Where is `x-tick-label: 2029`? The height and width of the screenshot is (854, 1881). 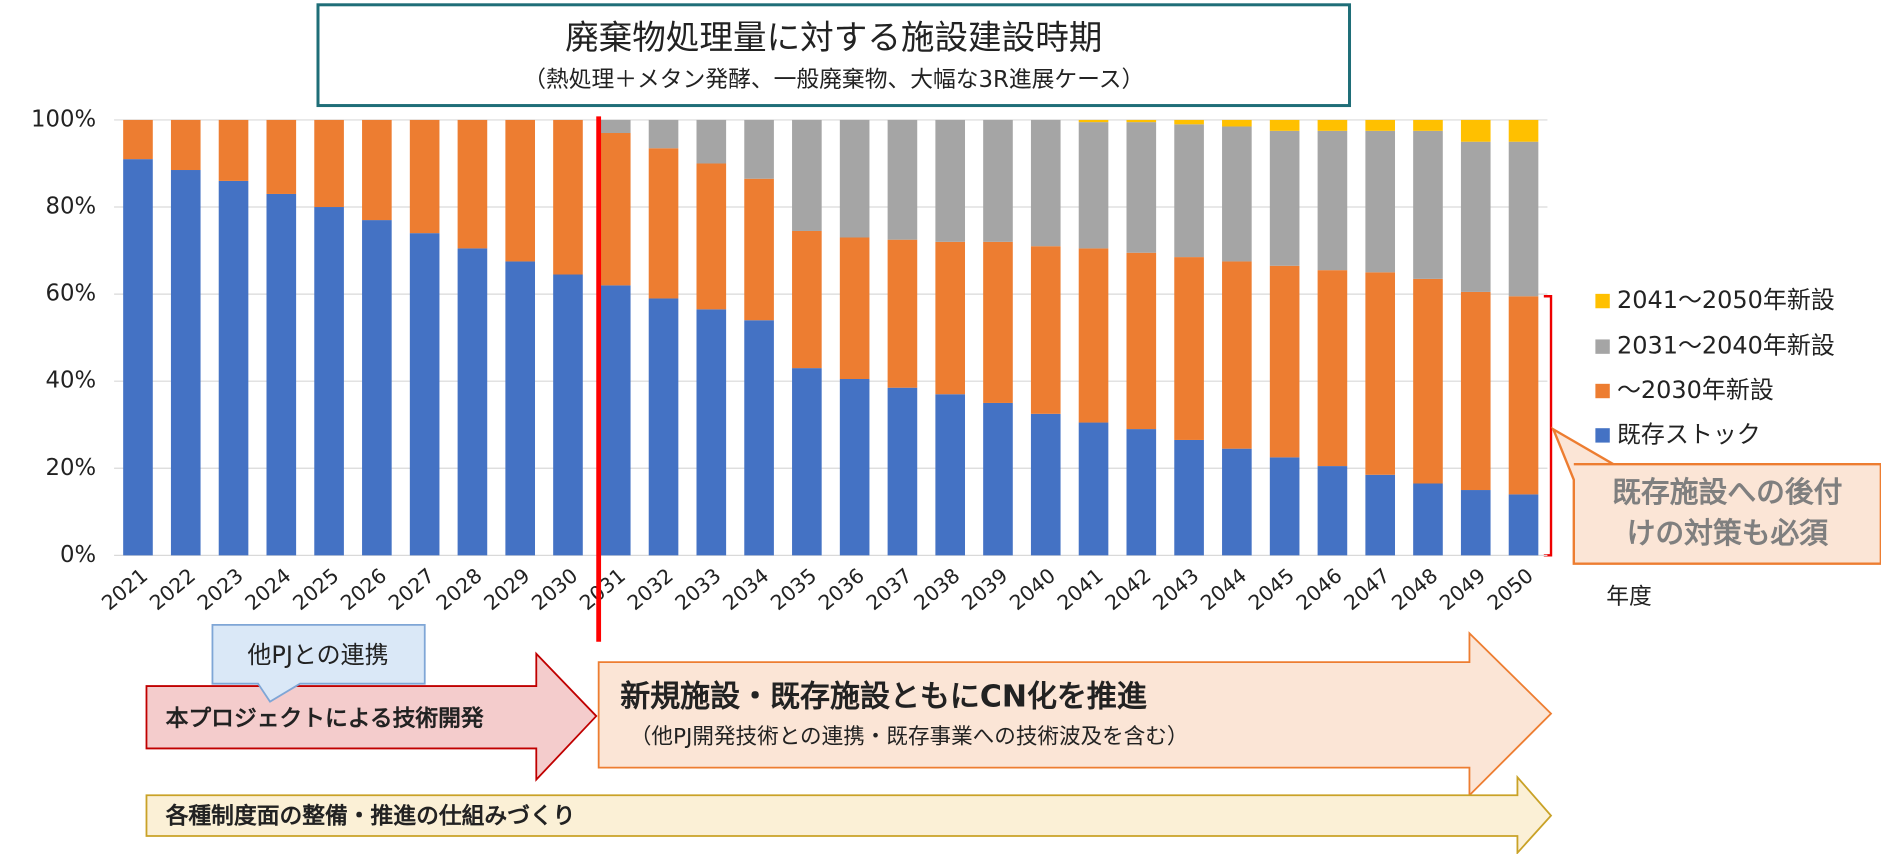 x-tick-label: 2029 is located at coordinates (506, 589).